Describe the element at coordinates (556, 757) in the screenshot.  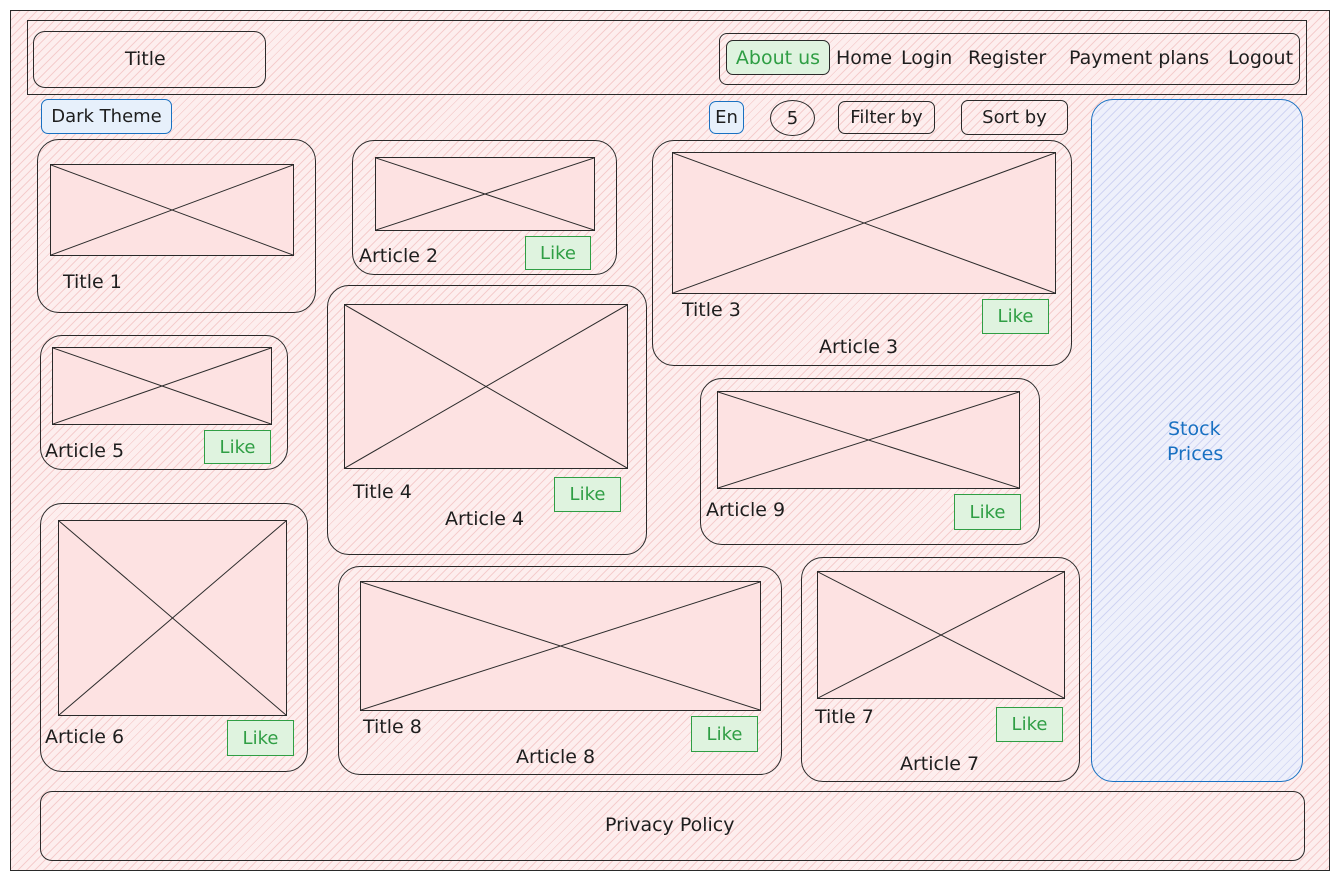
I see `card-8-article: Article 8` at that location.